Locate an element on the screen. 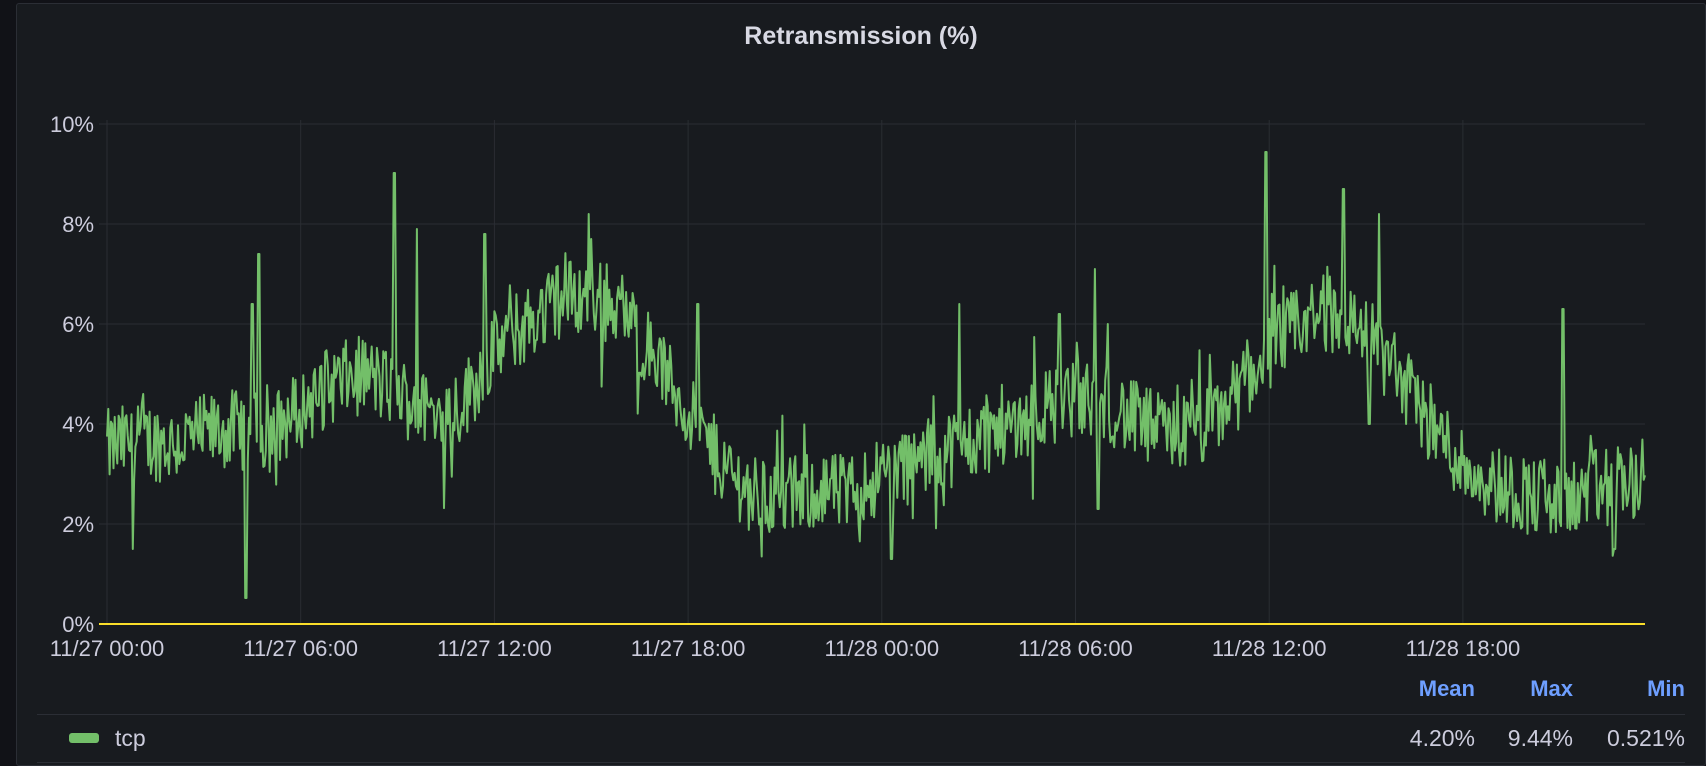 The image size is (1706, 766). y-tick-label: 6% is located at coordinates (78, 324).